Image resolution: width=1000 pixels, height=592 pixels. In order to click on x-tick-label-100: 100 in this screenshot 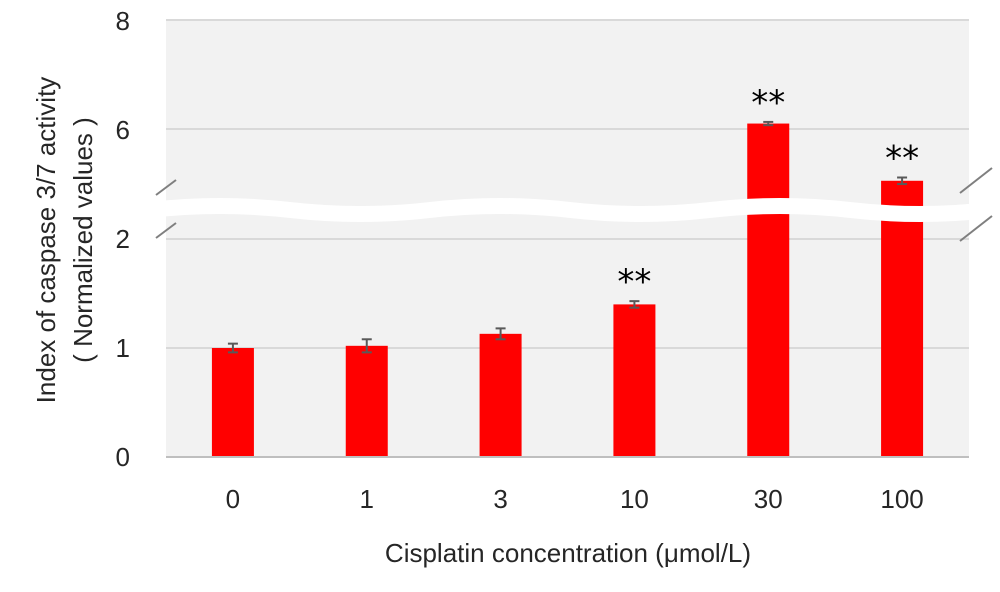, I will do `click(901, 499)`.